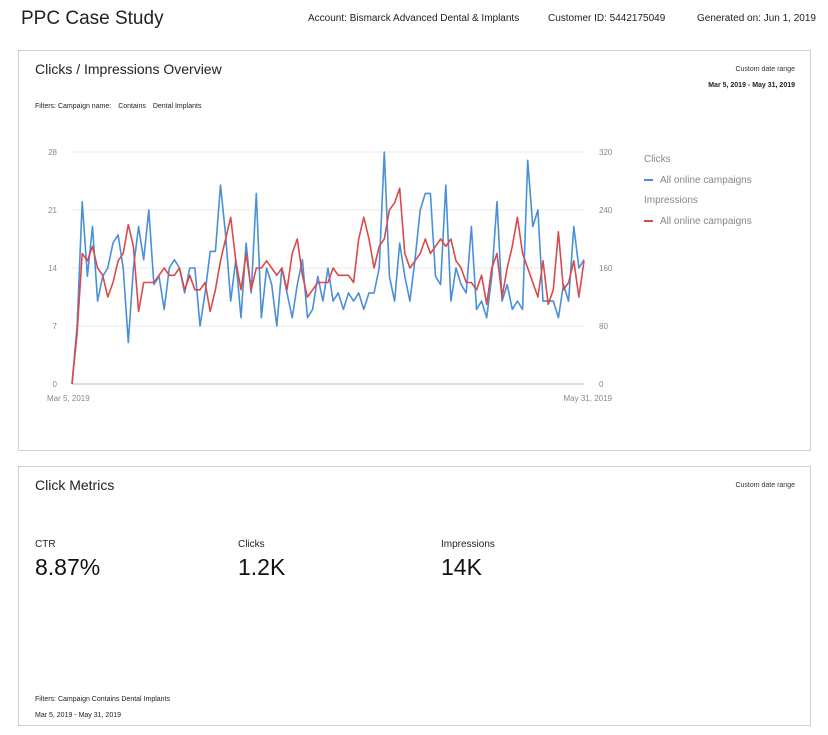  Describe the element at coordinates (52, 152) in the screenshot. I see `left-tick-label: 28` at that location.